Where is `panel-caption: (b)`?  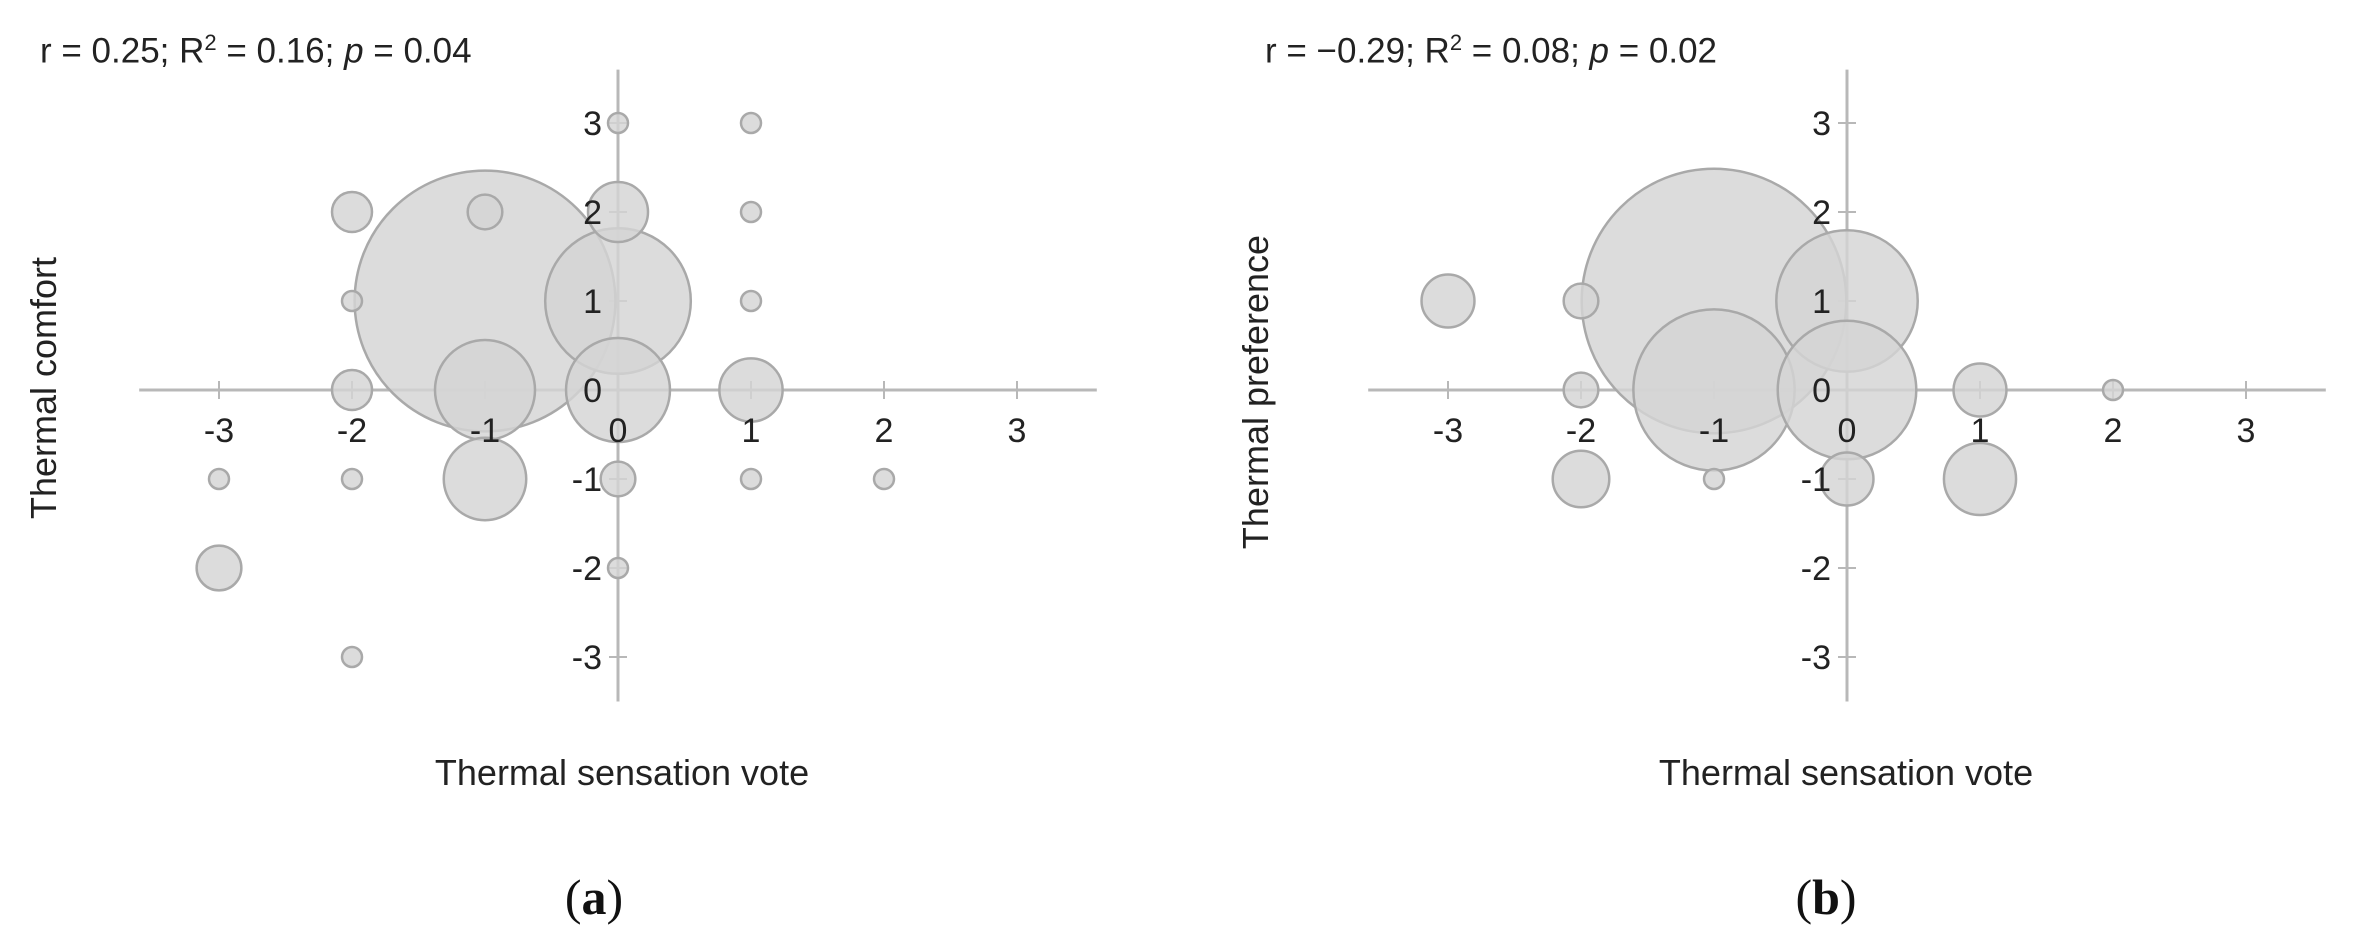 panel-caption: (b) is located at coordinates (1826, 897).